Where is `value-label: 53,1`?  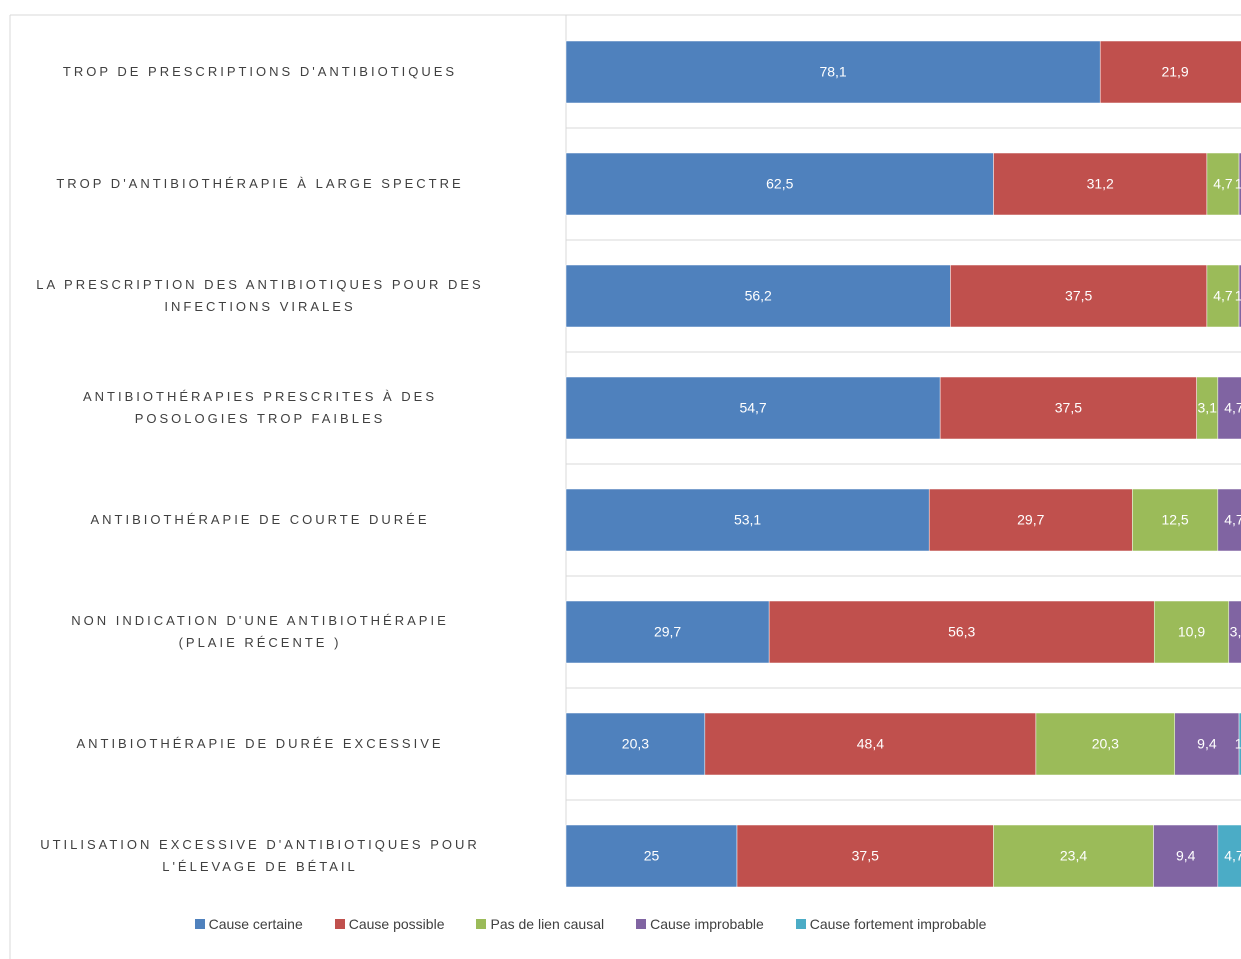
value-label: 53,1 is located at coordinates (747, 520).